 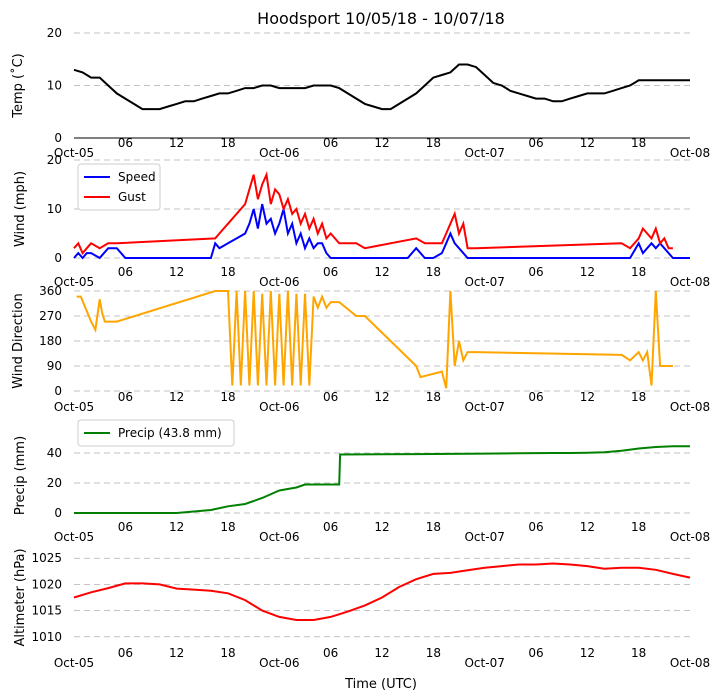 What do you see at coordinates (380, 684) in the screenshot?
I see `x-axis-label: Time (UTC)` at bounding box center [380, 684].